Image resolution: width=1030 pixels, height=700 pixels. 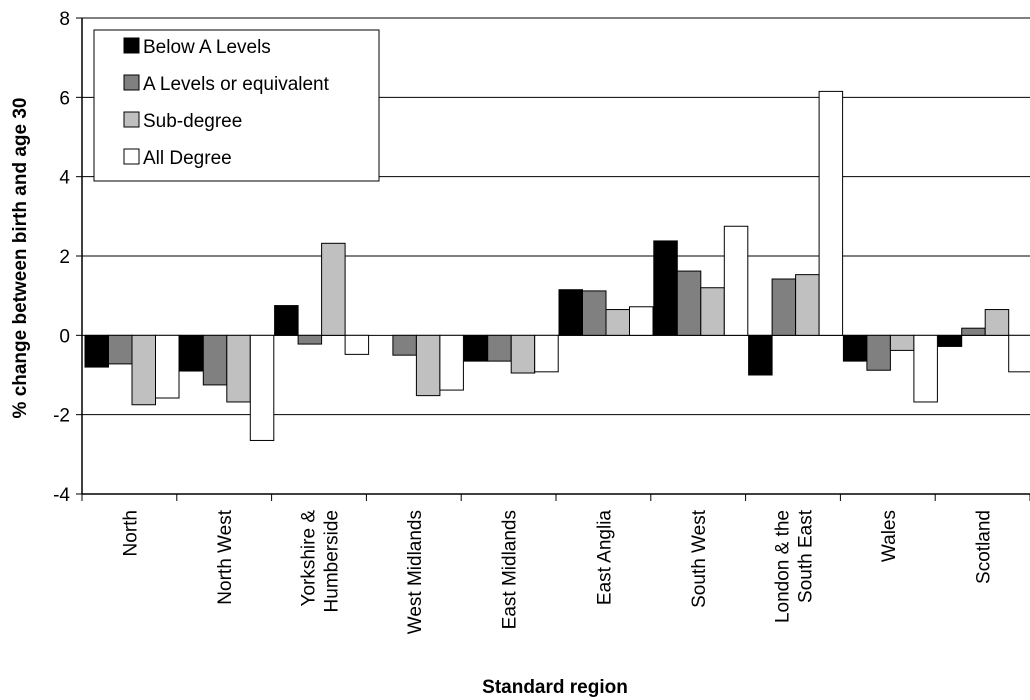 I want to click on legend-item: All Degree, so click(x=177, y=158).